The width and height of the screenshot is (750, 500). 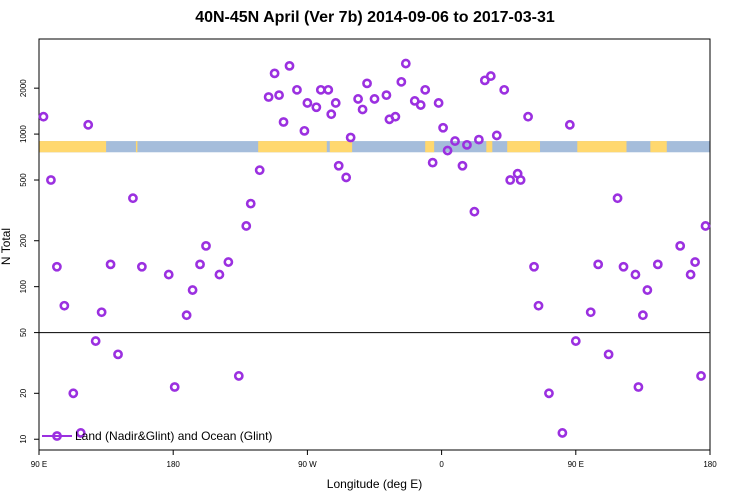 What do you see at coordinates (29, 261) in the screenshot?
I see `y-axis: 10 20 50 100 200 500 1000 2000` at bounding box center [29, 261].